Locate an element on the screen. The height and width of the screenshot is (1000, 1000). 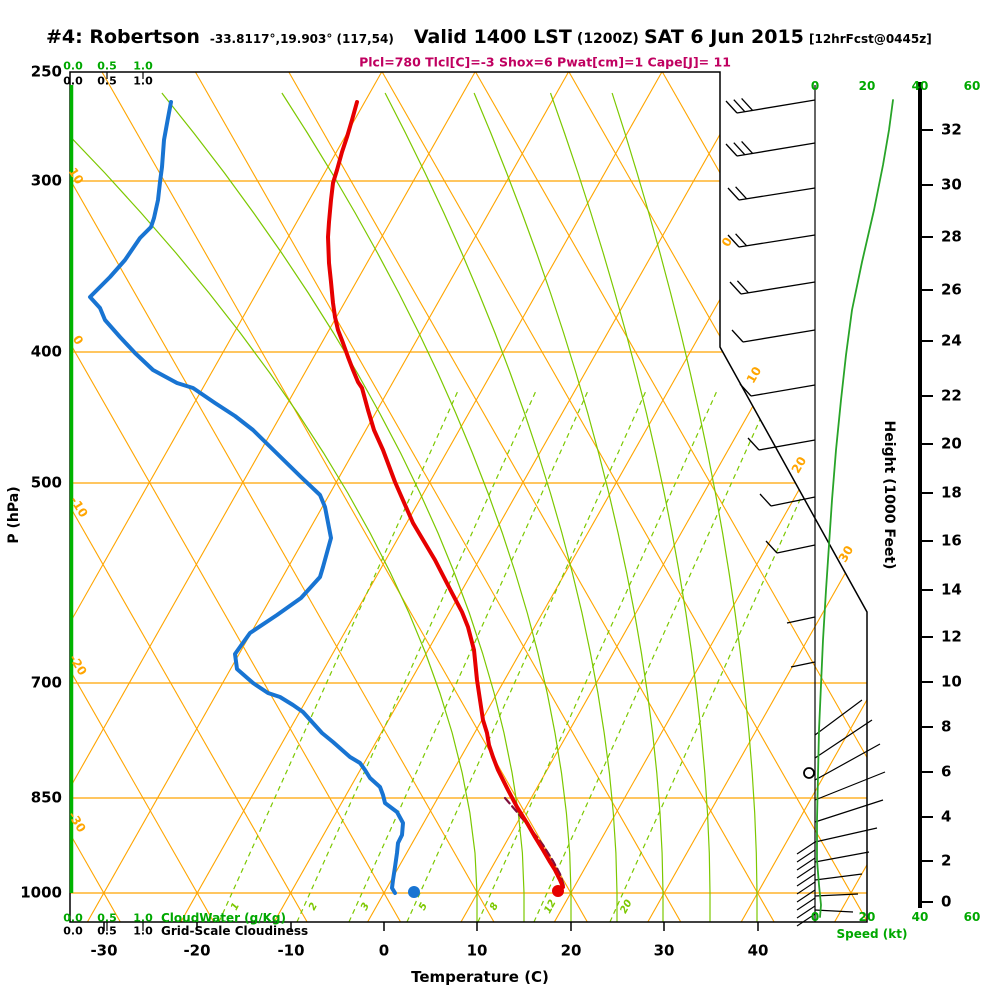
temperature-tick-label: 30 is located at coordinates (664, 950).